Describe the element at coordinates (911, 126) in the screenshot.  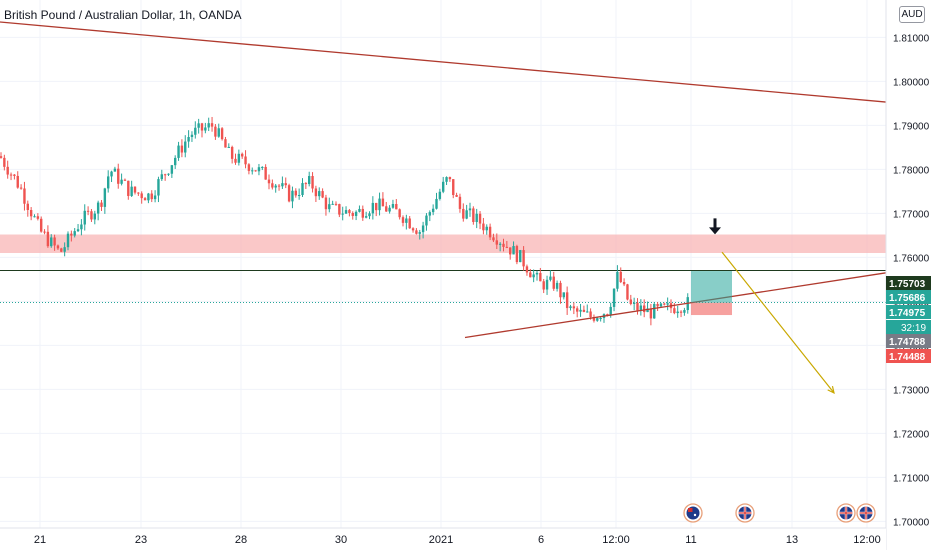
I see `price-tick-label: 1.79000` at that location.